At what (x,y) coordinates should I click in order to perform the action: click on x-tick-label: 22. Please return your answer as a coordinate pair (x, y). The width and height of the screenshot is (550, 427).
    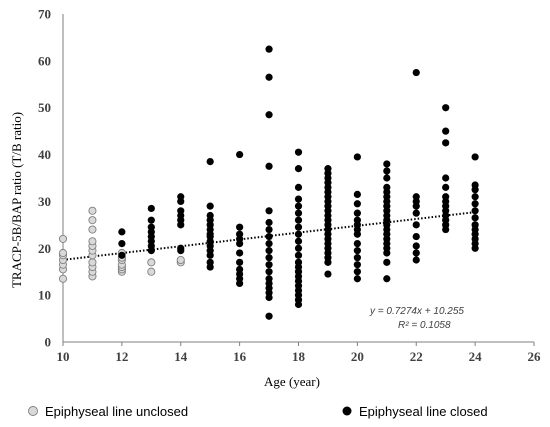
    Looking at the image, I should click on (416, 356).